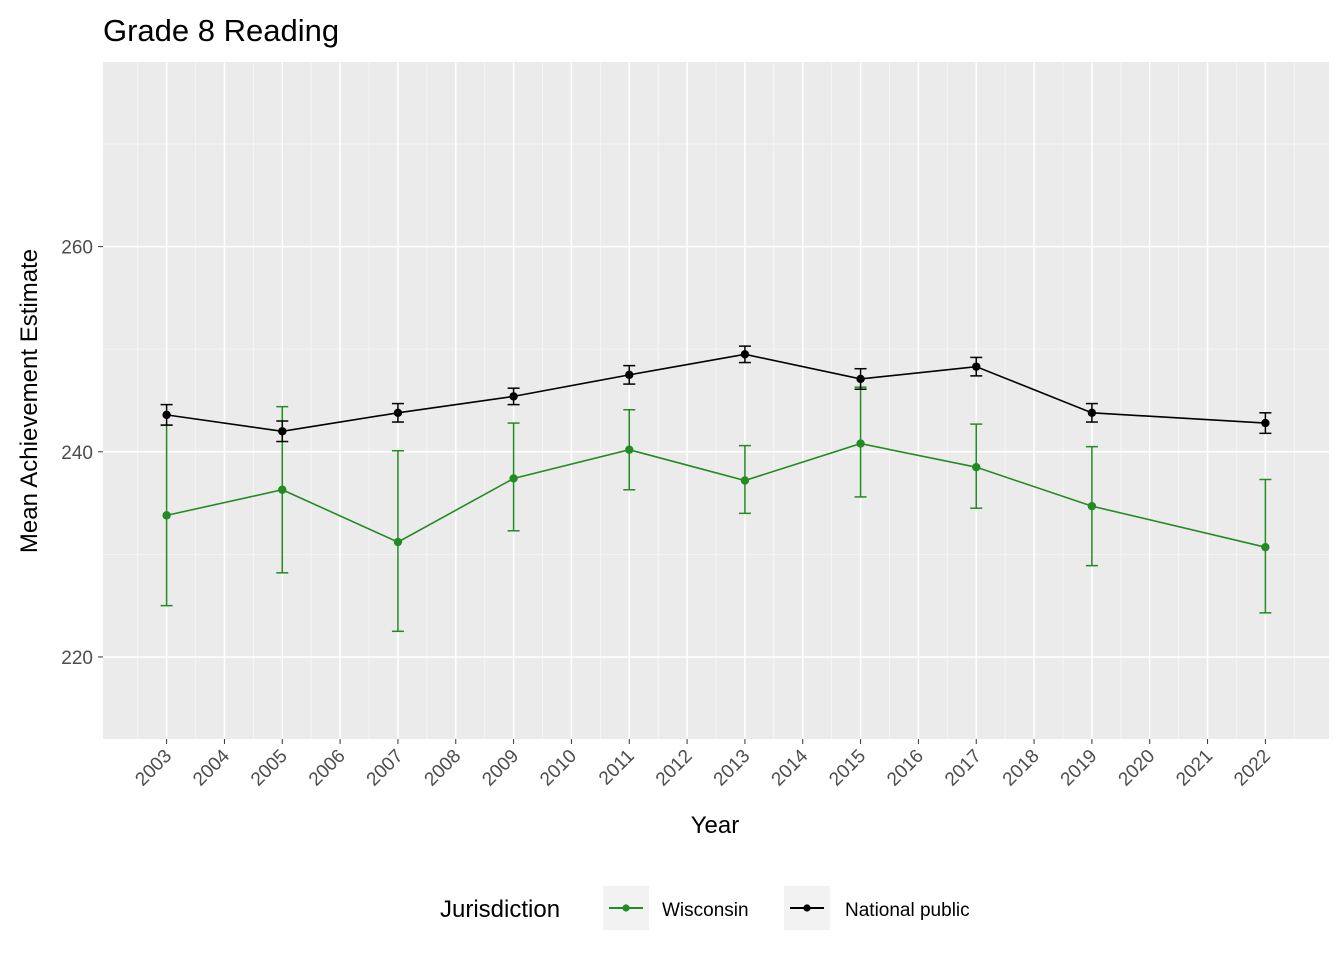 This screenshot has height=960, width=1344. What do you see at coordinates (905, 768) in the screenshot?
I see `x-tick-label: 2016` at bounding box center [905, 768].